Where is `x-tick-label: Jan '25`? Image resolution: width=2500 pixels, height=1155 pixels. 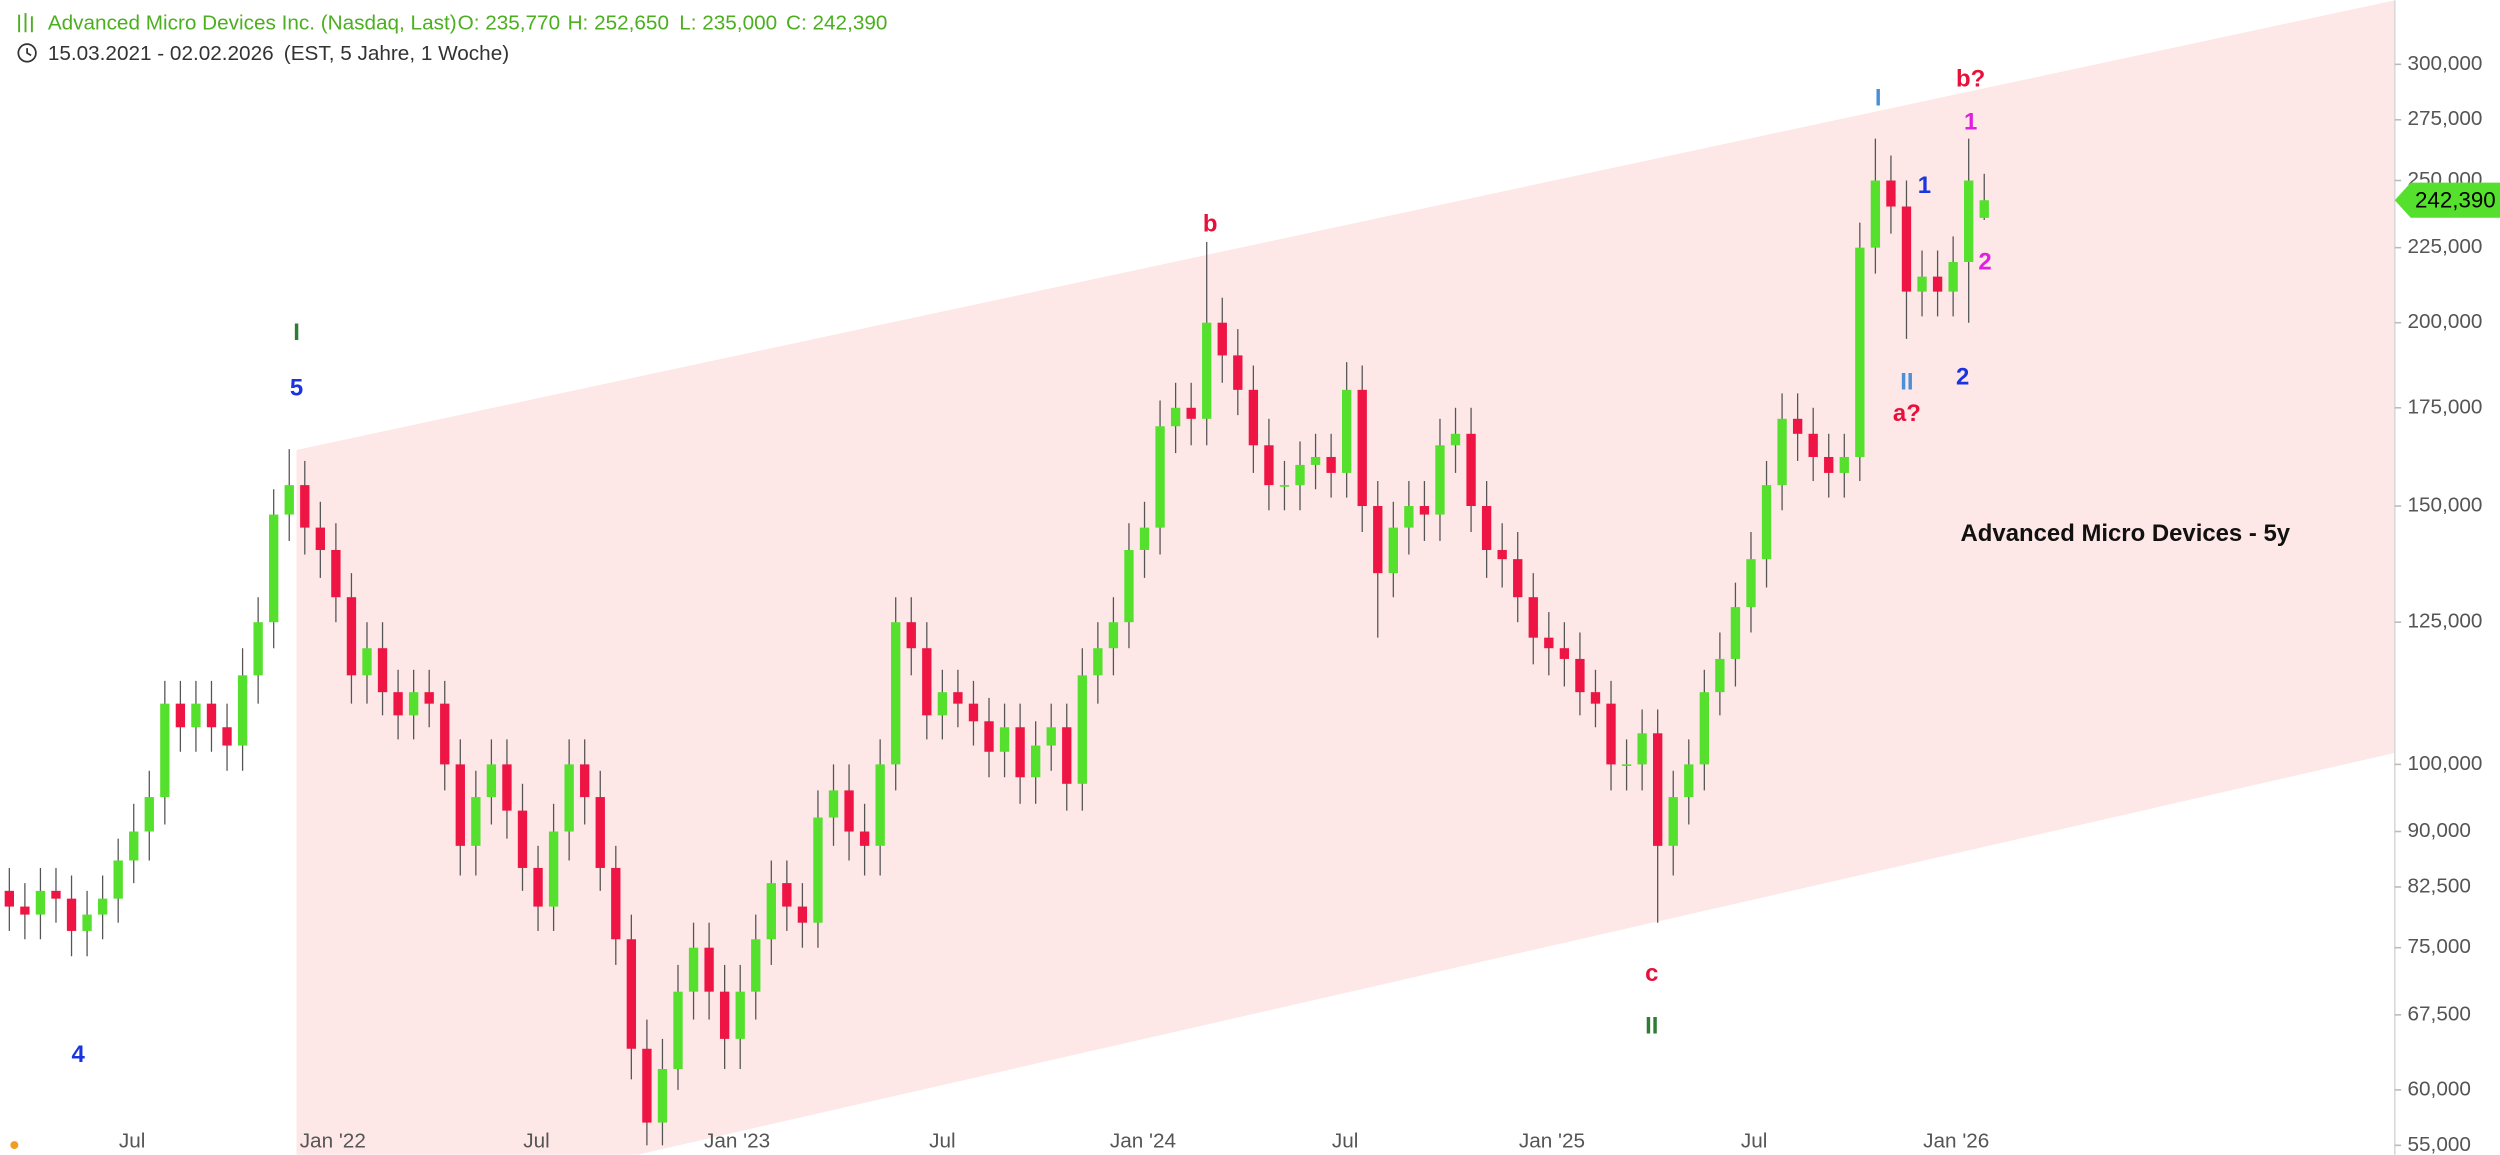
x-tick-label: Jan '25 is located at coordinates (1552, 1140).